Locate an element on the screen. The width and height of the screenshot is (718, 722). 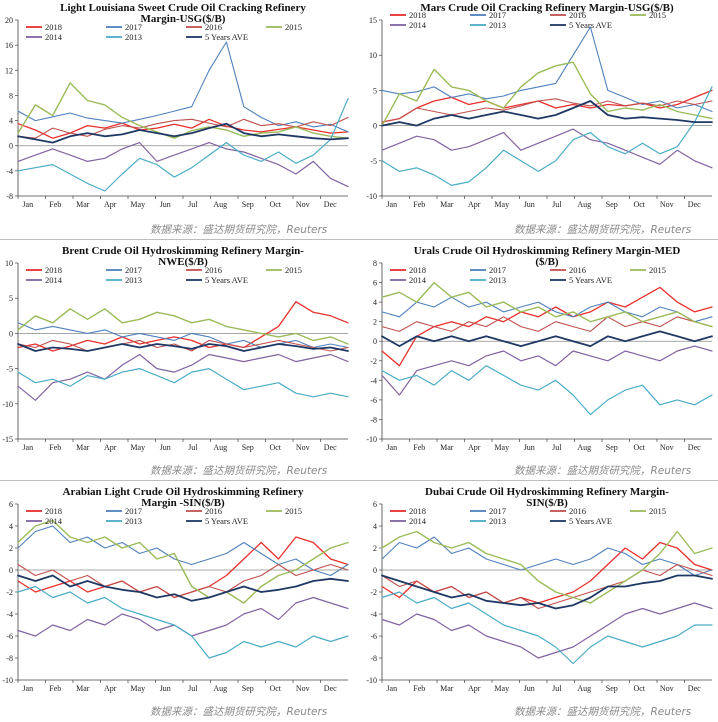
chart-title: Margin -SIN($/B) is located at coordinates (183, 503).